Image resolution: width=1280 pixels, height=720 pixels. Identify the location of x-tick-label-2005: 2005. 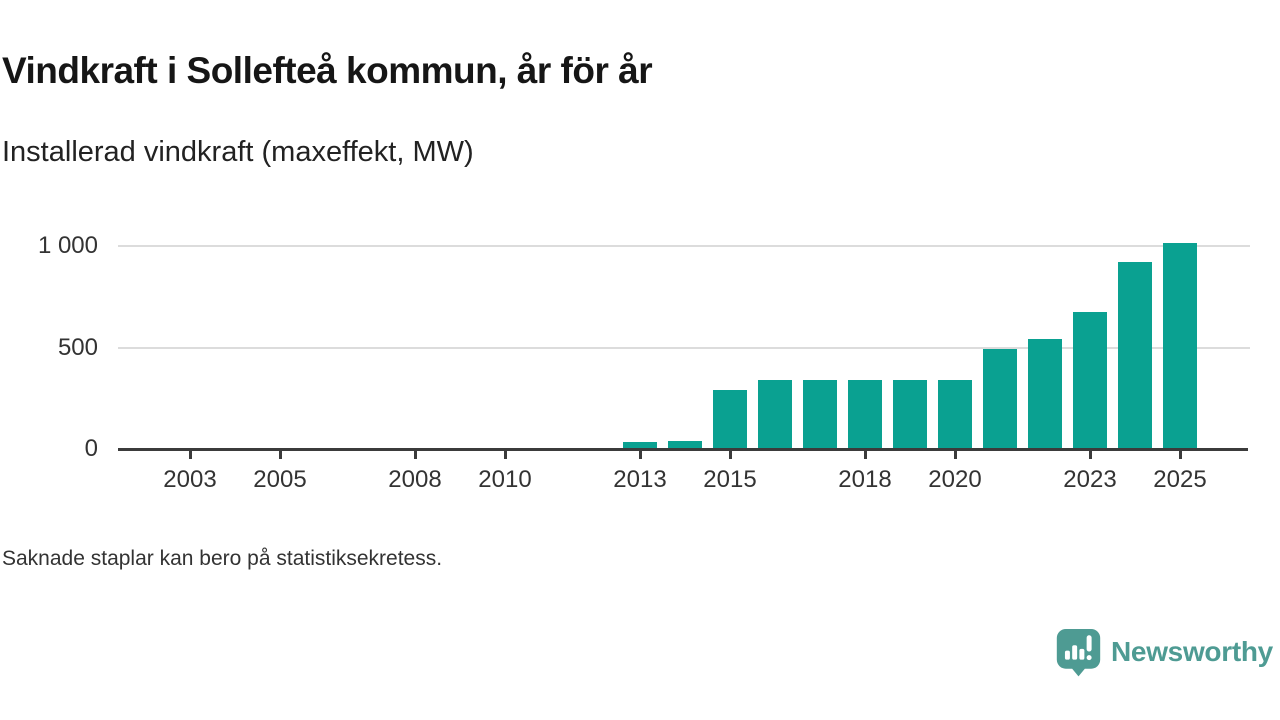
(280, 479).